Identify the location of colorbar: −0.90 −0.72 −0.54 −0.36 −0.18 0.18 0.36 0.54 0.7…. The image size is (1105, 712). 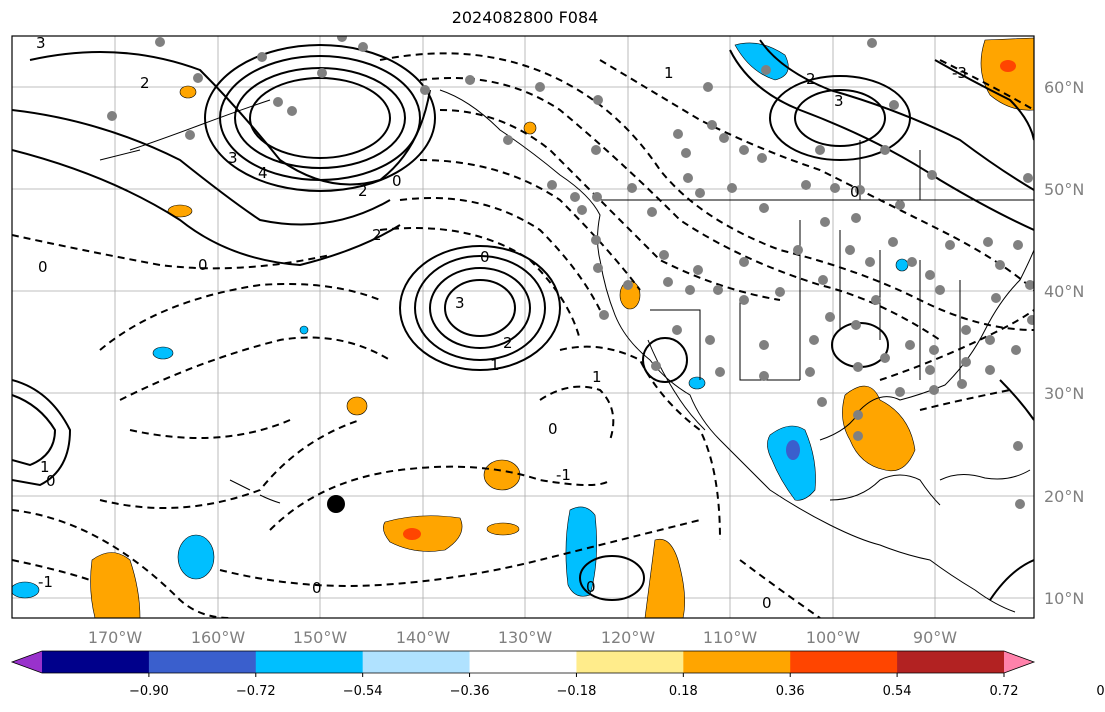
(557, 674).